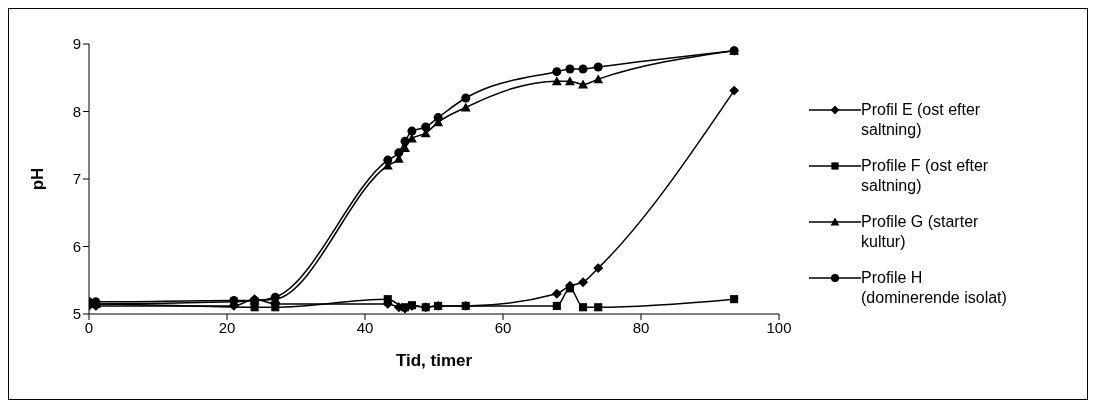 This screenshot has width=1099, height=411. What do you see at coordinates (925, 176) in the screenshot?
I see `legend-label: Profile F (ost efter saltning)` at bounding box center [925, 176].